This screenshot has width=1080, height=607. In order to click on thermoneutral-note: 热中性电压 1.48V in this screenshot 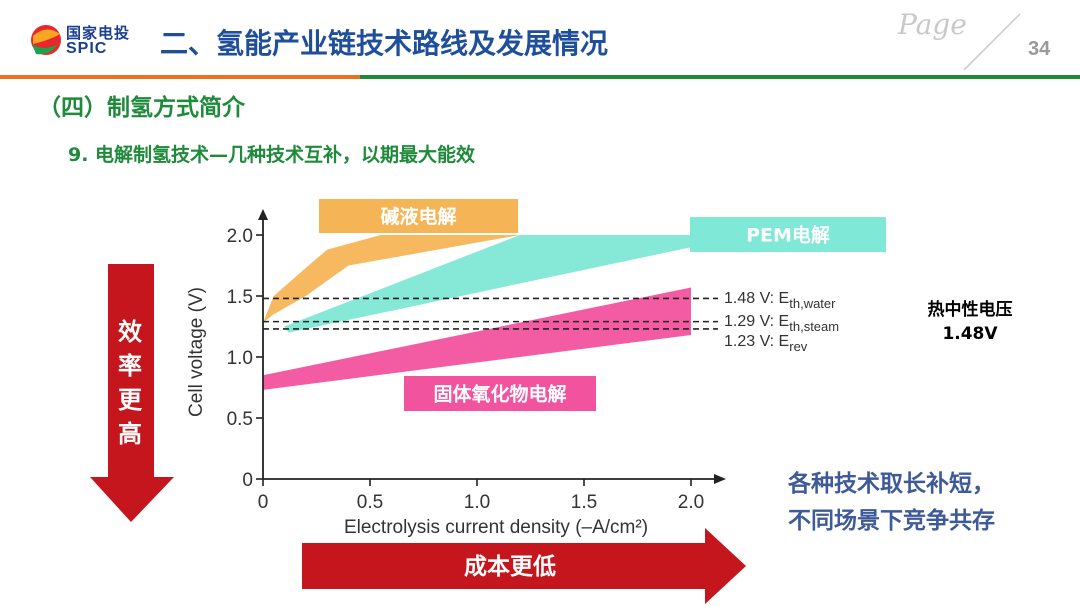, I will do `click(970, 322)`.